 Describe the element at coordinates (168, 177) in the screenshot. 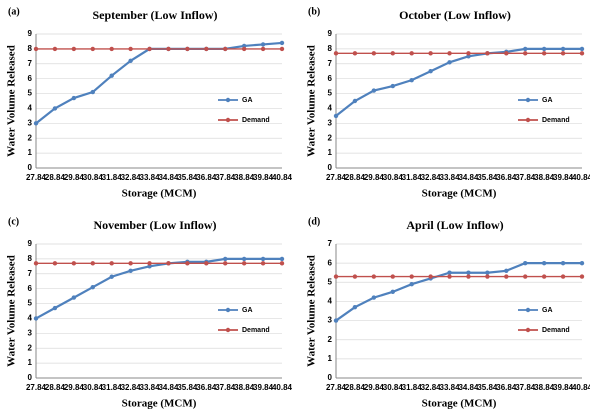

I see `x-tick-label: 34.84` at that location.